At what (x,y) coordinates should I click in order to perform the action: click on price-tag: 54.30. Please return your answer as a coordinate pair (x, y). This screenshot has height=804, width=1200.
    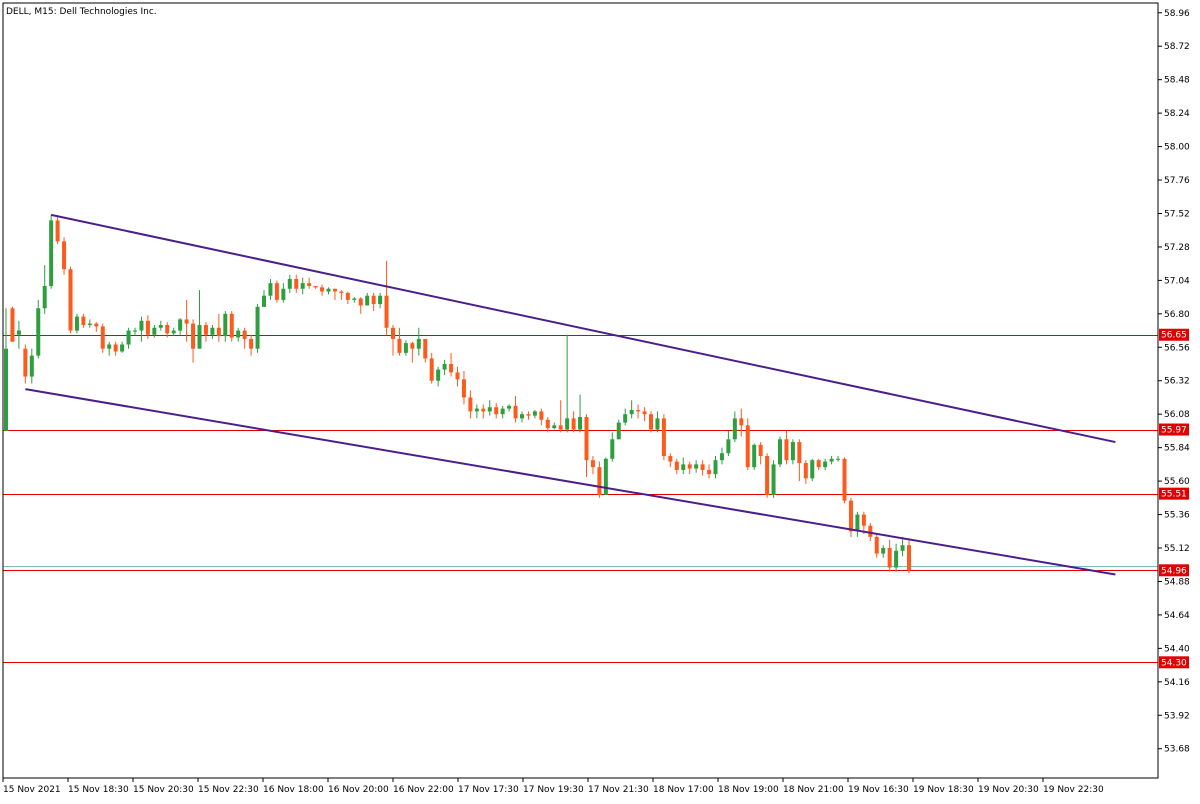
    Looking at the image, I should click on (1174, 662).